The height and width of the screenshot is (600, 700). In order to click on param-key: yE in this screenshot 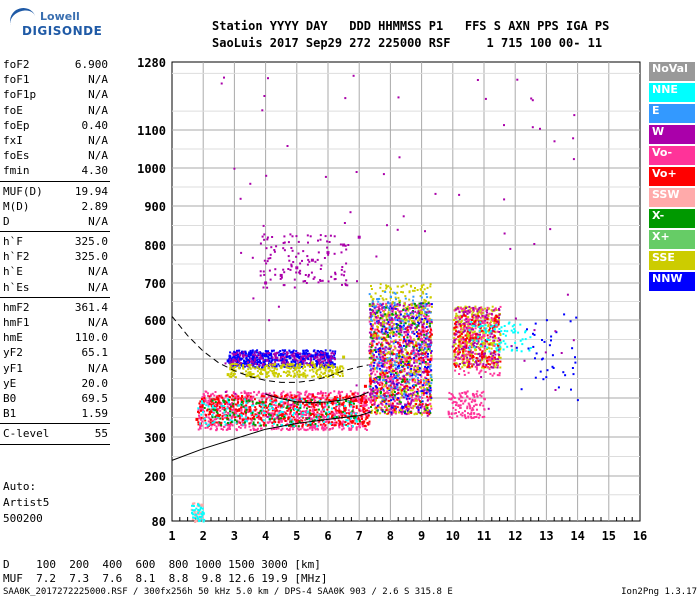, I will do `click(10, 383)`.